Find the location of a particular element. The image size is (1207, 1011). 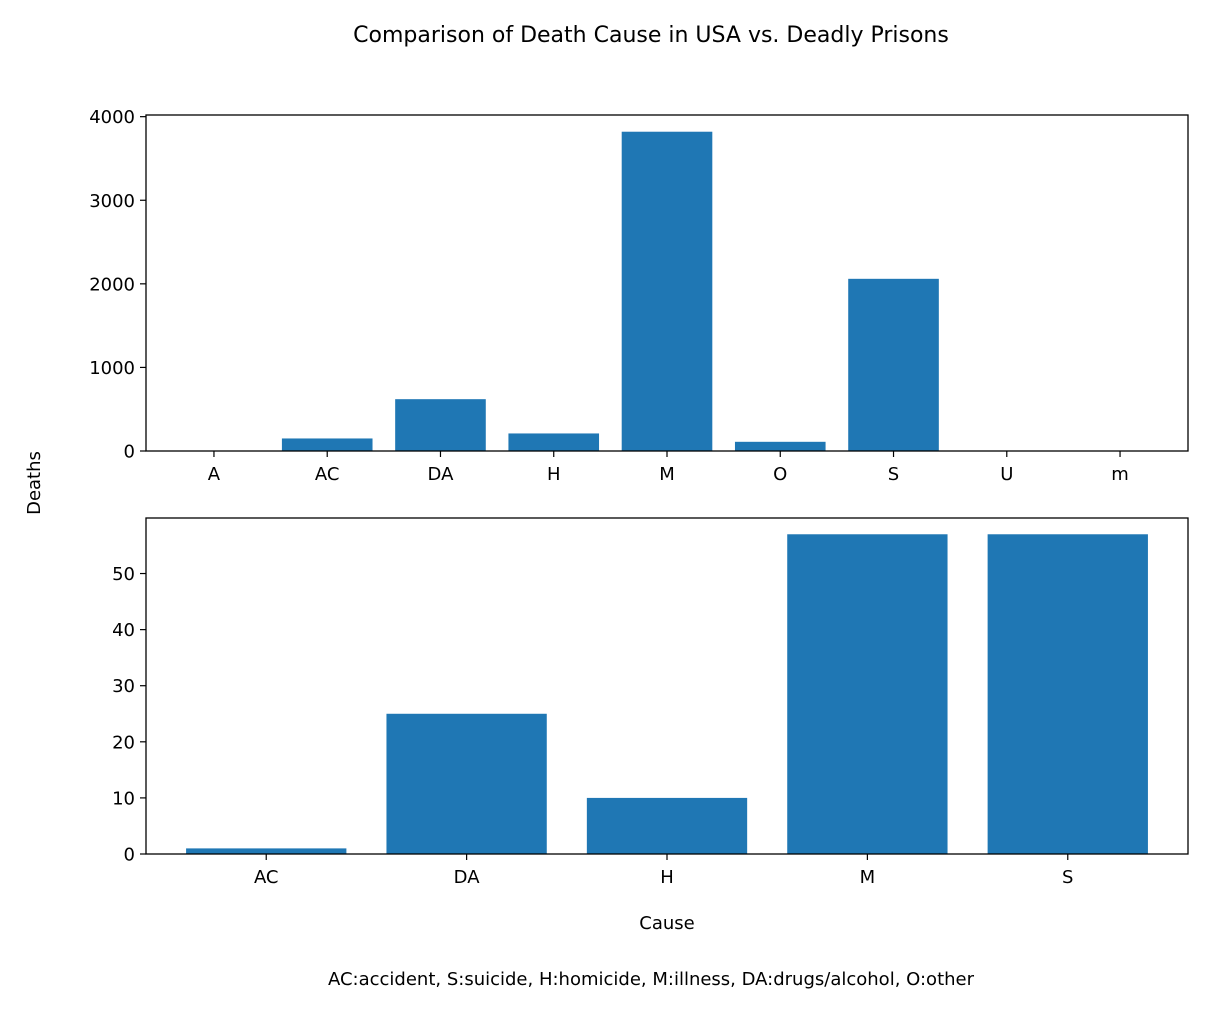

bottom-x-tick-label: DA is located at coordinates (467, 877).